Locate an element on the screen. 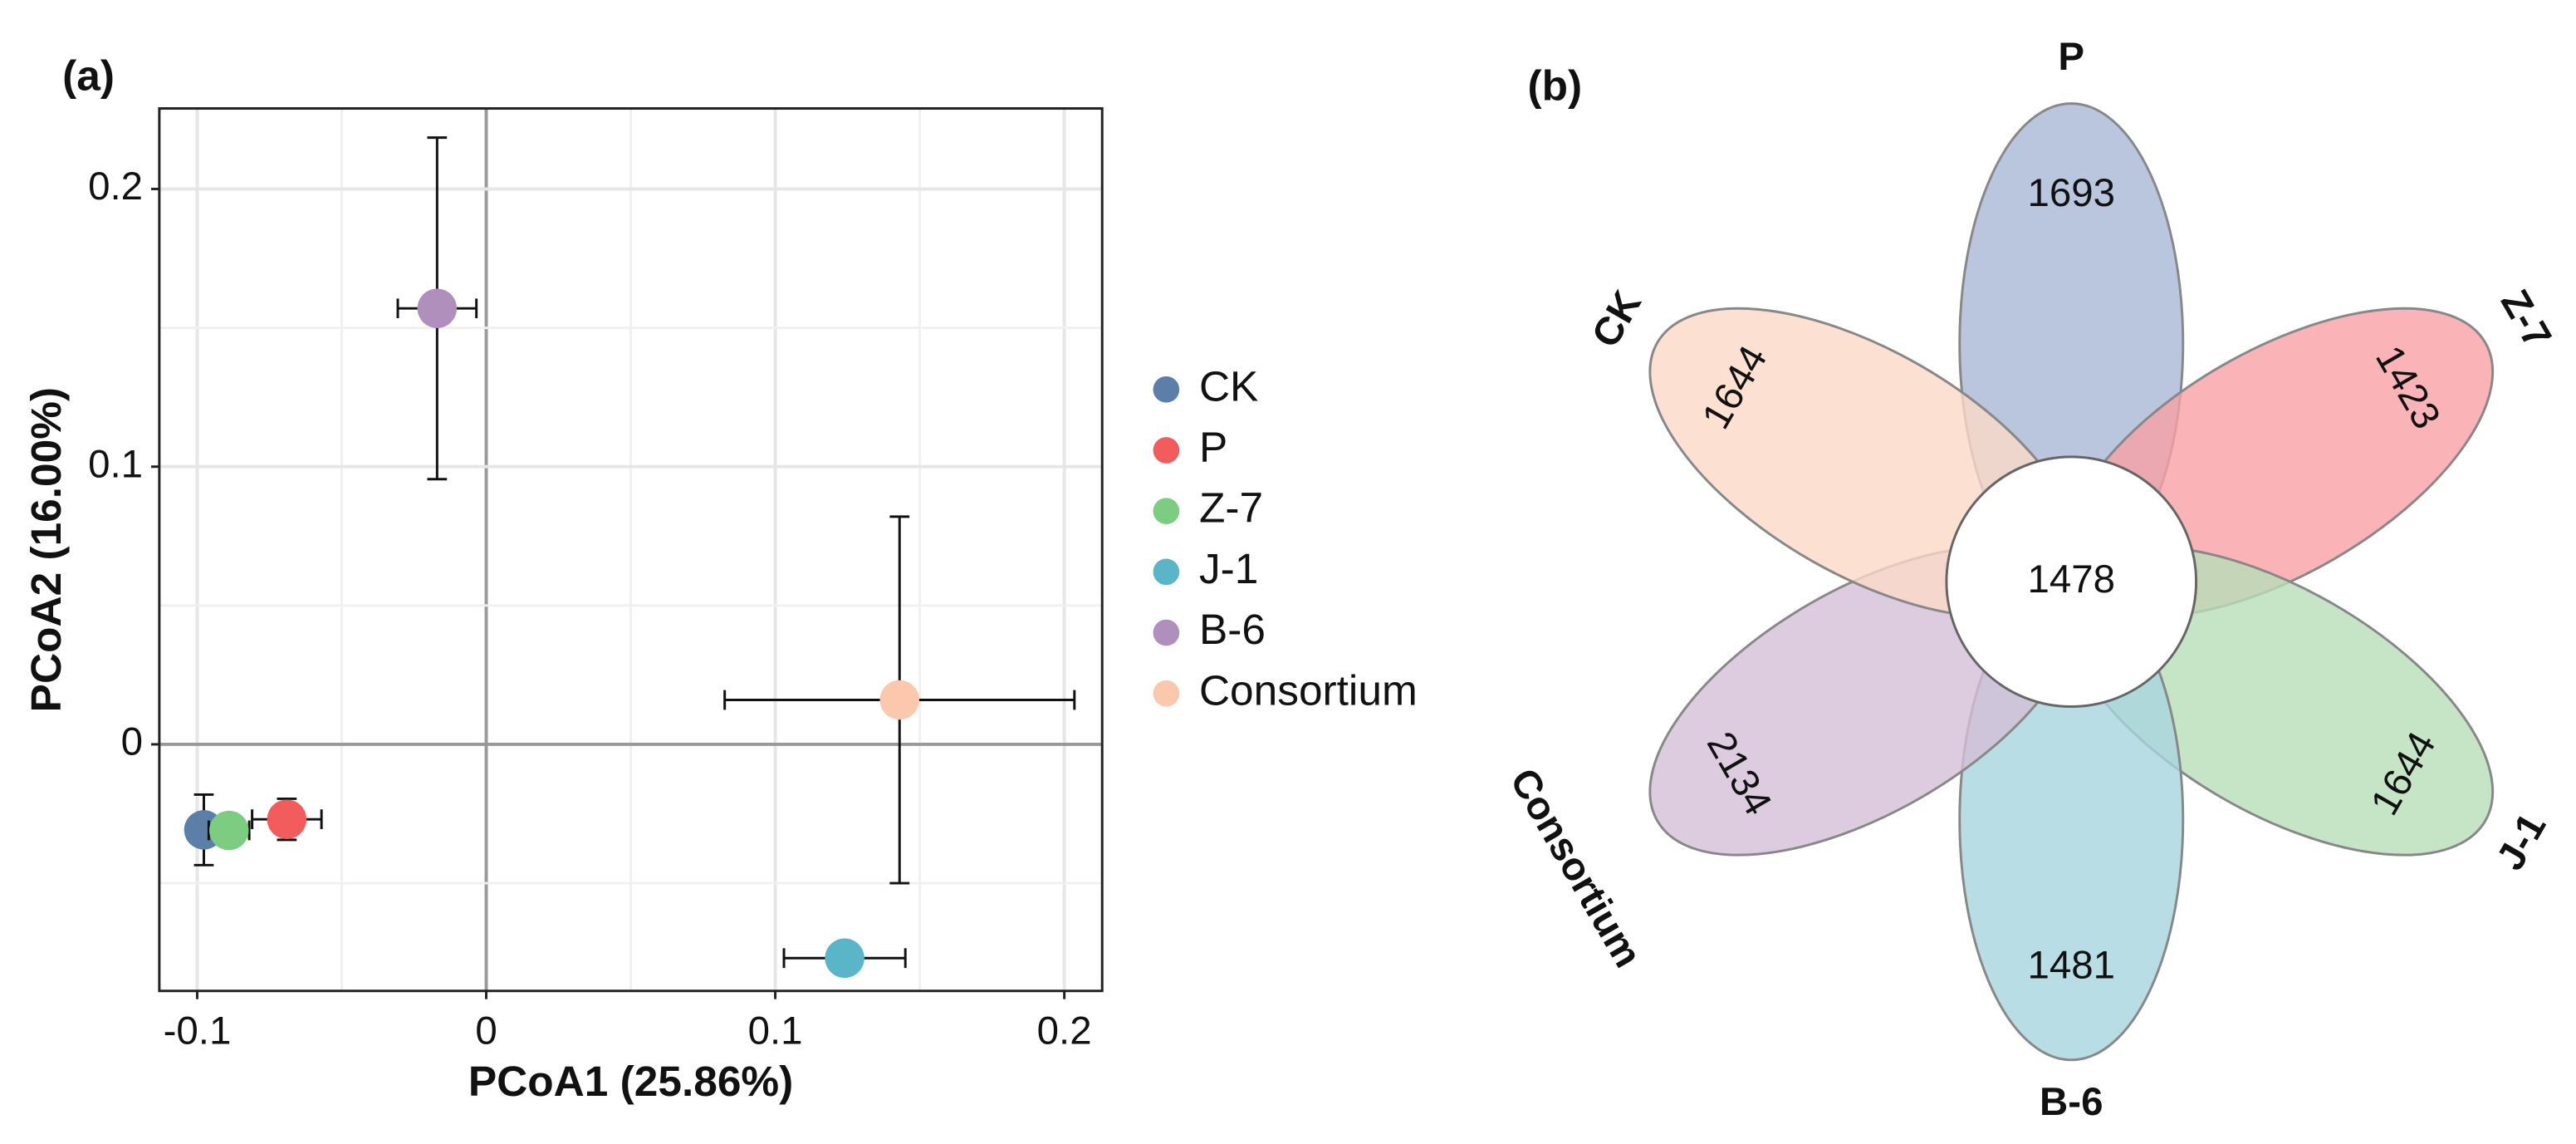 This screenshot has width=2576, height=1144. core is located at coordinates (2071, 582).